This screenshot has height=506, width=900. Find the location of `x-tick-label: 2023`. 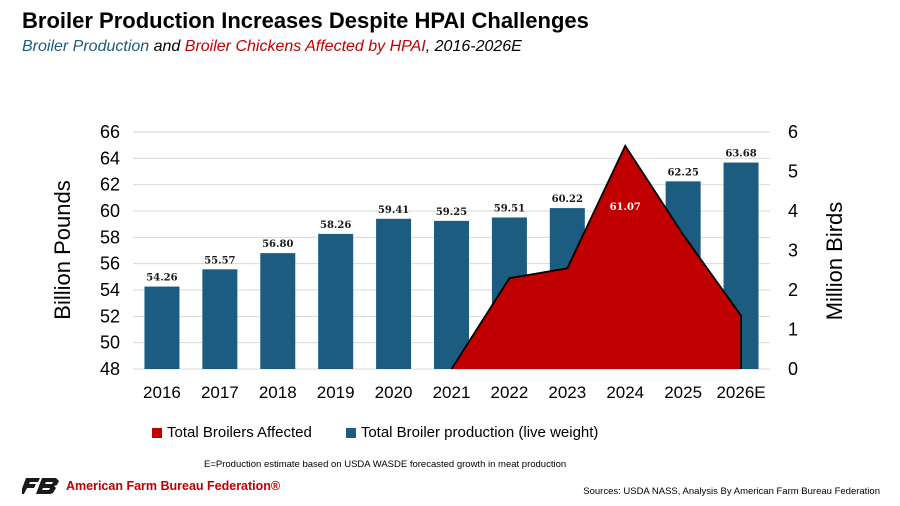

x-tick-label: 2023 is located at coordinates (567, 392).